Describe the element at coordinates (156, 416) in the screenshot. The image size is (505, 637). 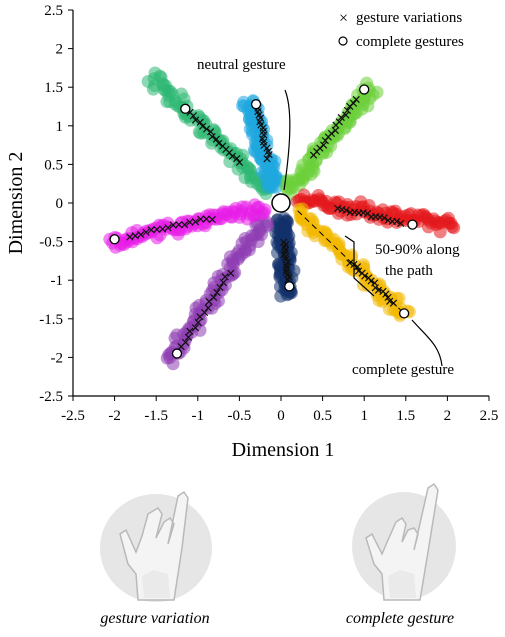
I see `x-tick-label: -1.5` at that location.